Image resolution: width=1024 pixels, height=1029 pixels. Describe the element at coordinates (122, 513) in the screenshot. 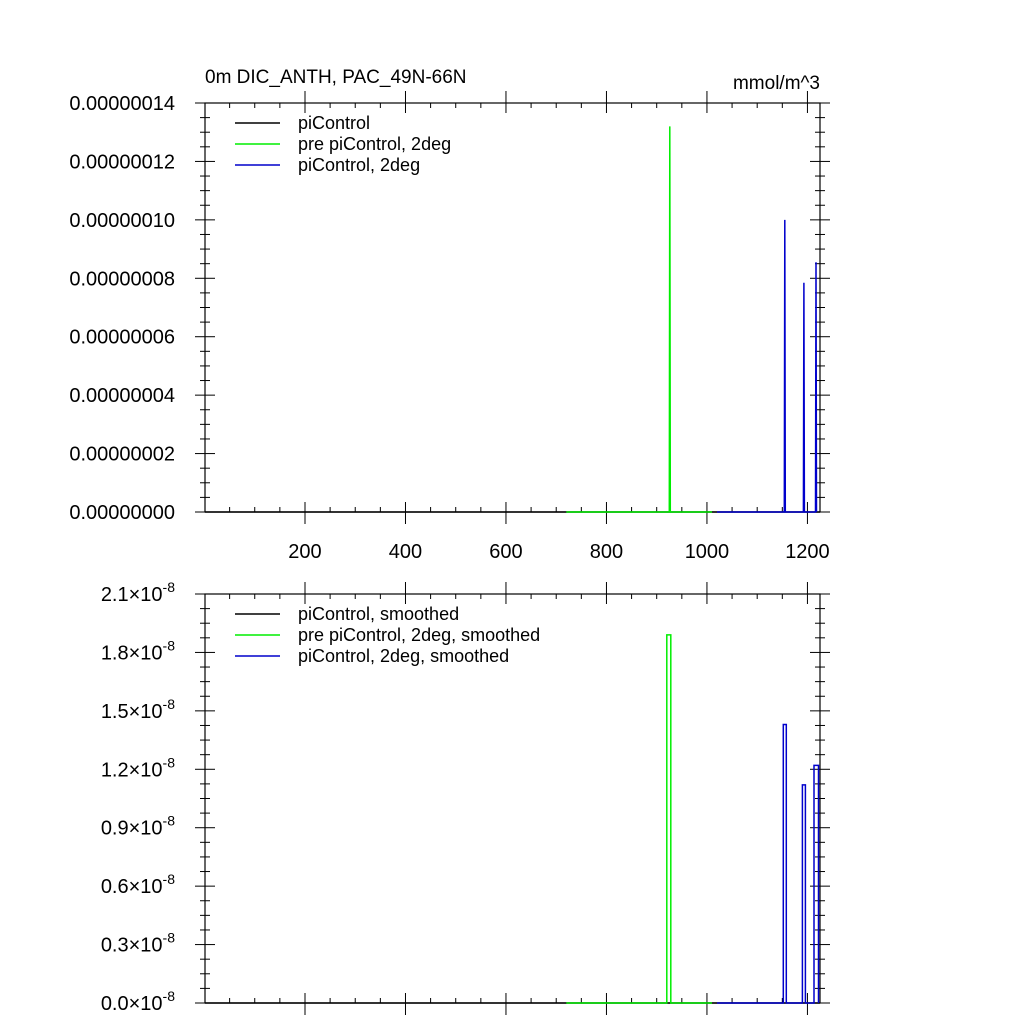

I see `y-tick-label: 0.00000000` at that location.